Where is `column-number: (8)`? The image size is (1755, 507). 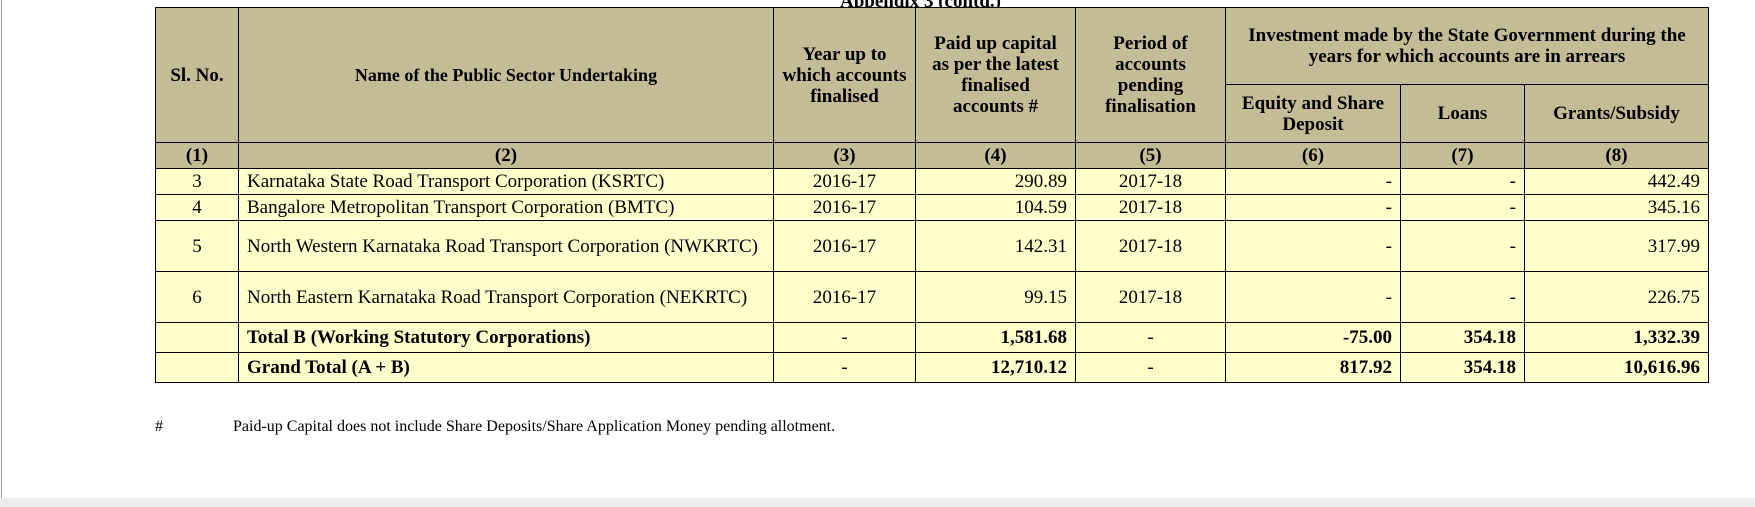
column-number: (8) is located at coordinates (1616, 155).